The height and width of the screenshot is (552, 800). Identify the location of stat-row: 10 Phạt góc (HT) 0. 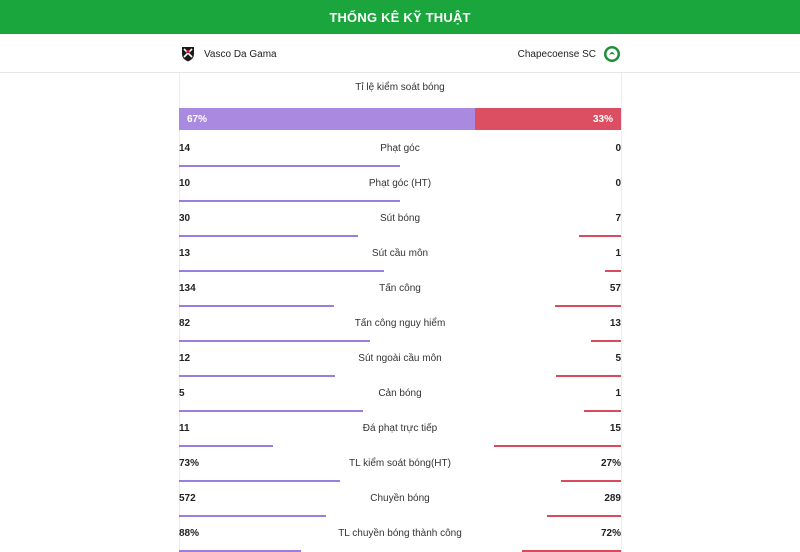
(400, 184).